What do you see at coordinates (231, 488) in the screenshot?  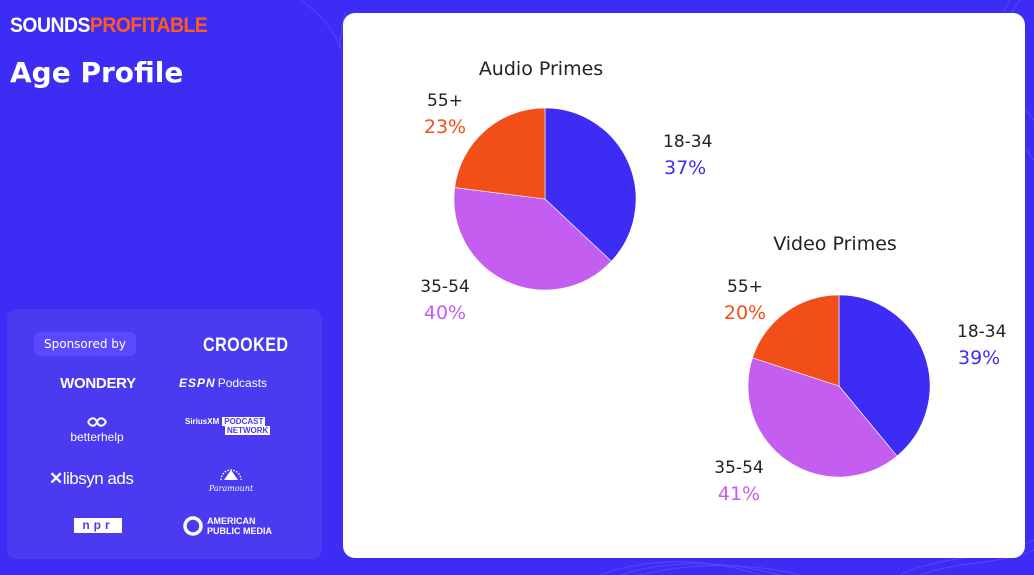 I see `paramount-logo-text: Paramount` at bounding box center [231, 488].